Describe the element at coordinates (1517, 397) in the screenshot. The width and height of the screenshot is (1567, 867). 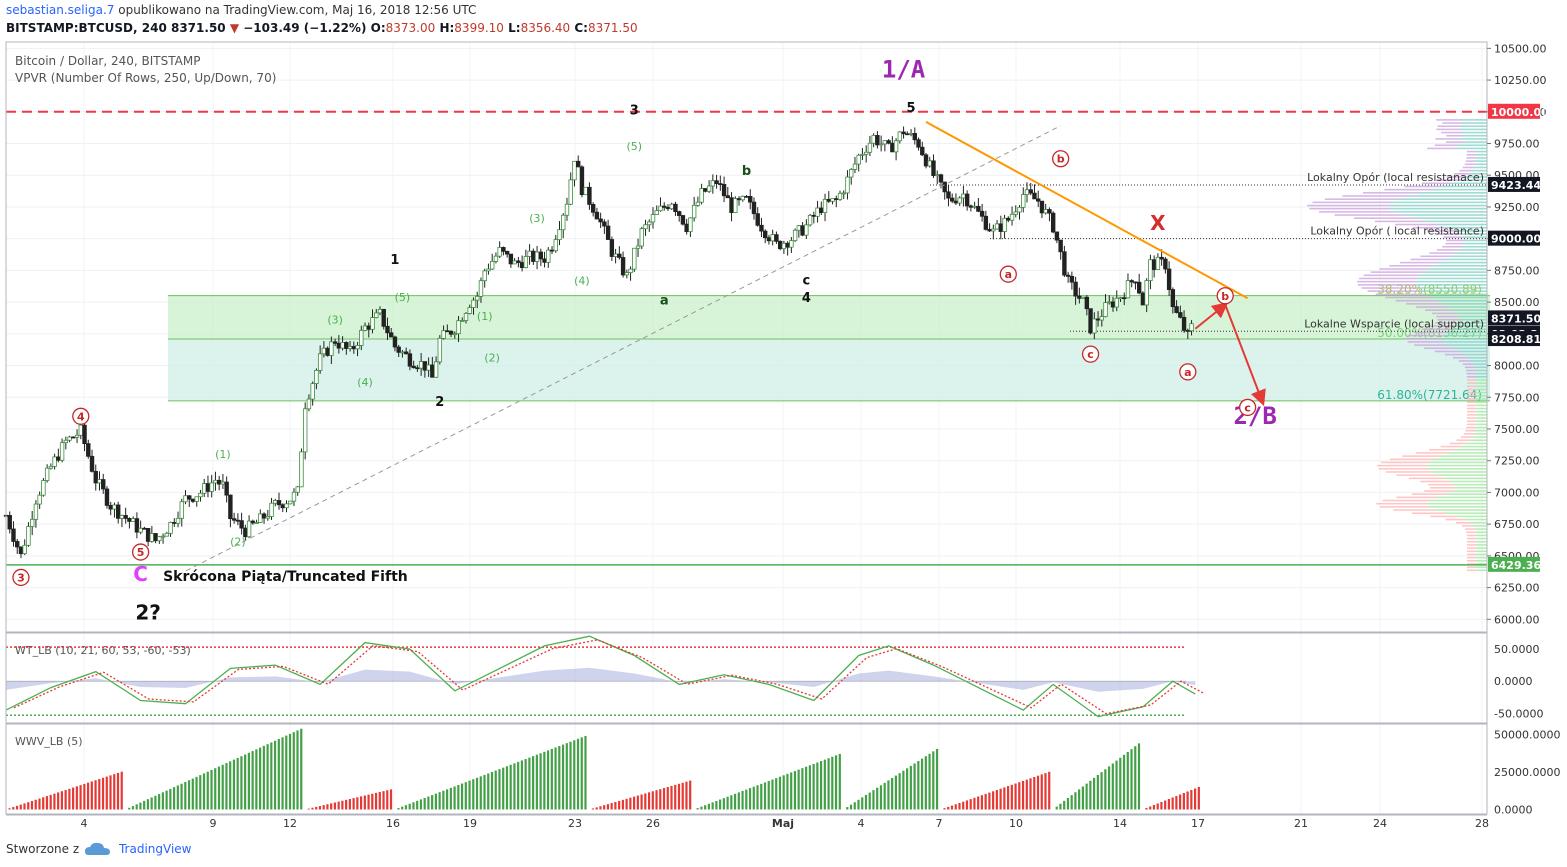
I see `y-tick-label: 7750.00` at that location.